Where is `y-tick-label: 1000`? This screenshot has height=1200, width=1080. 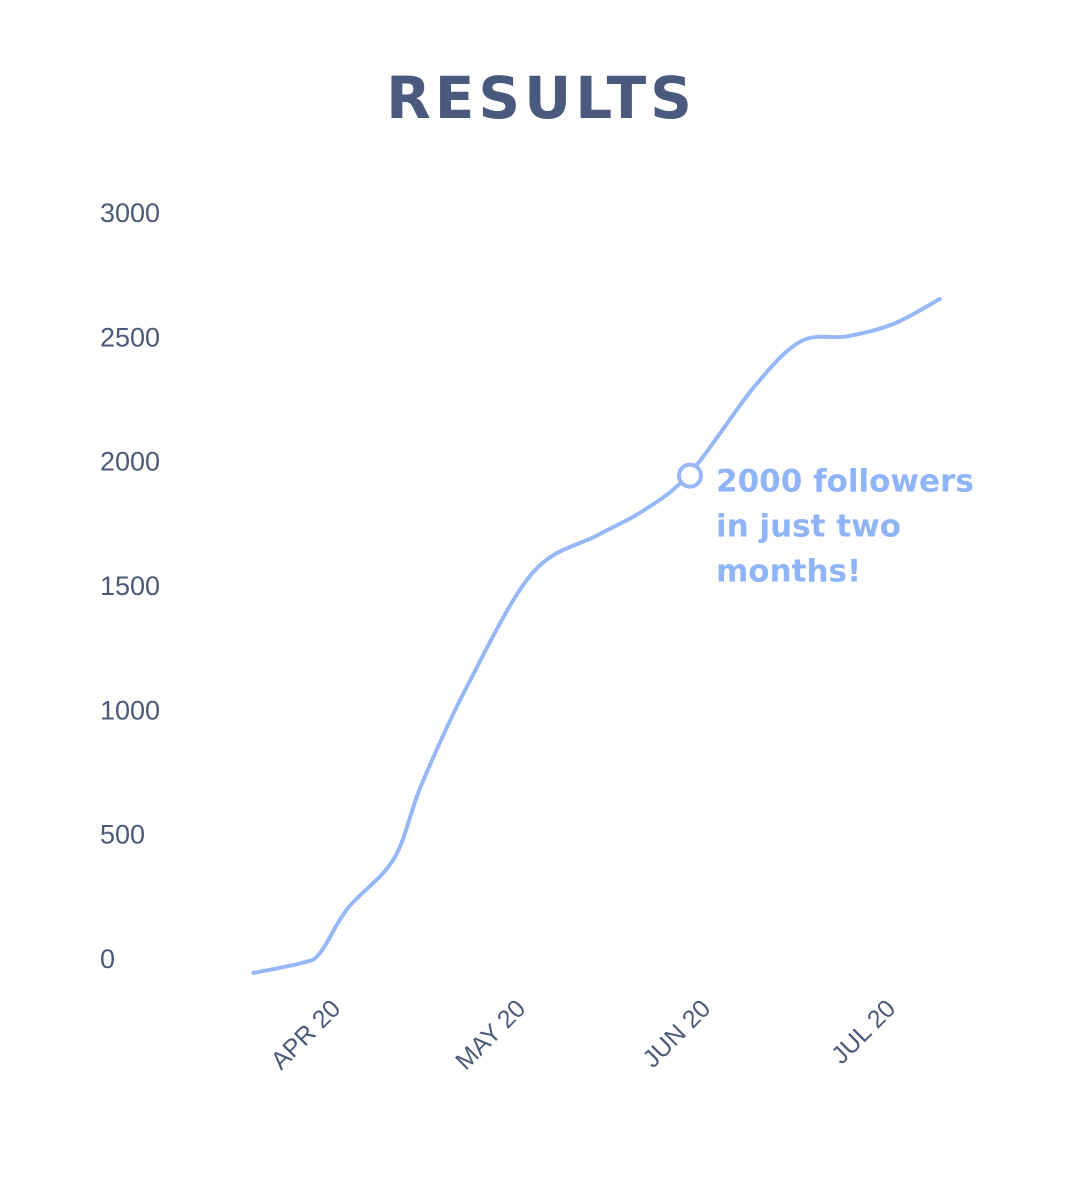
y-tick-label: 1000 is located at coordinates (130, 710).